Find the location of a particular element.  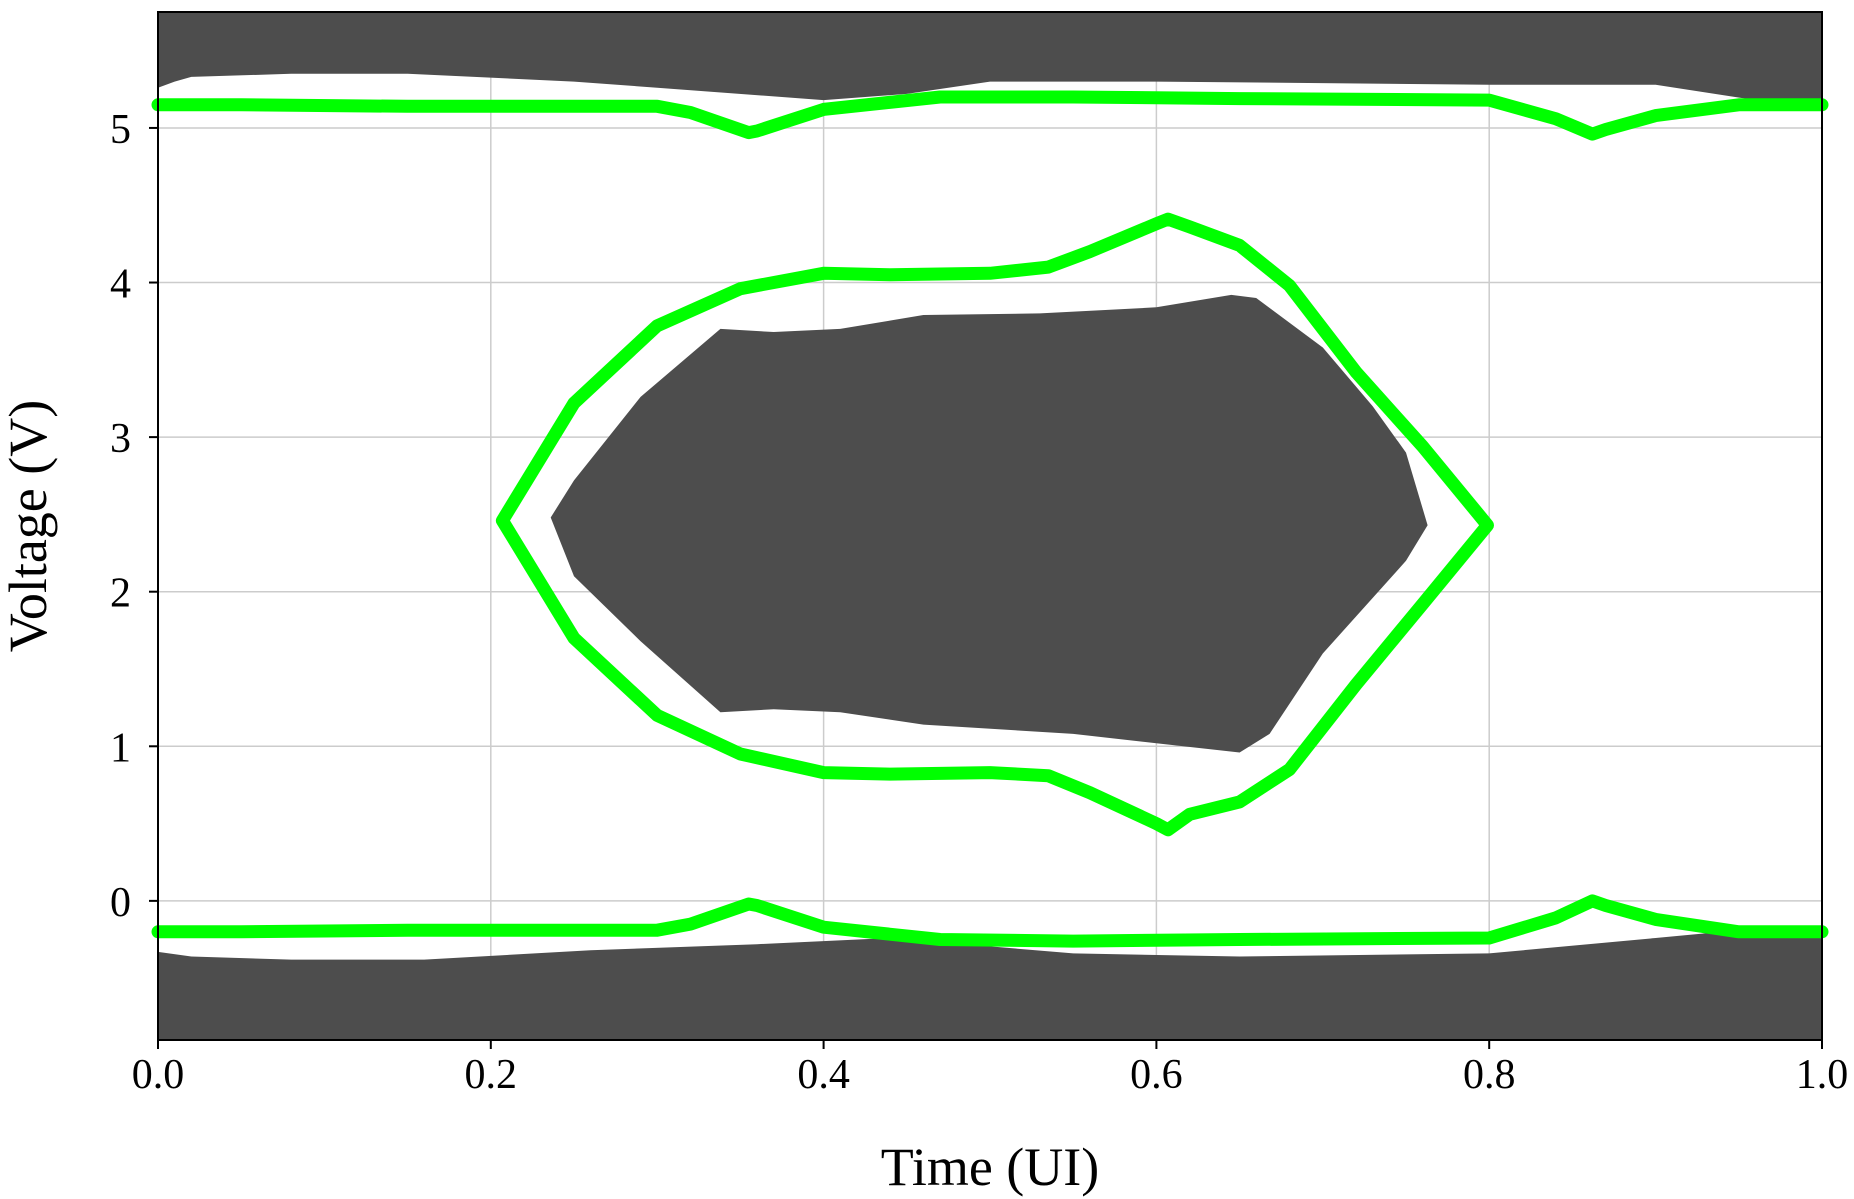

upper-rail is located at coordinates (990, 115).